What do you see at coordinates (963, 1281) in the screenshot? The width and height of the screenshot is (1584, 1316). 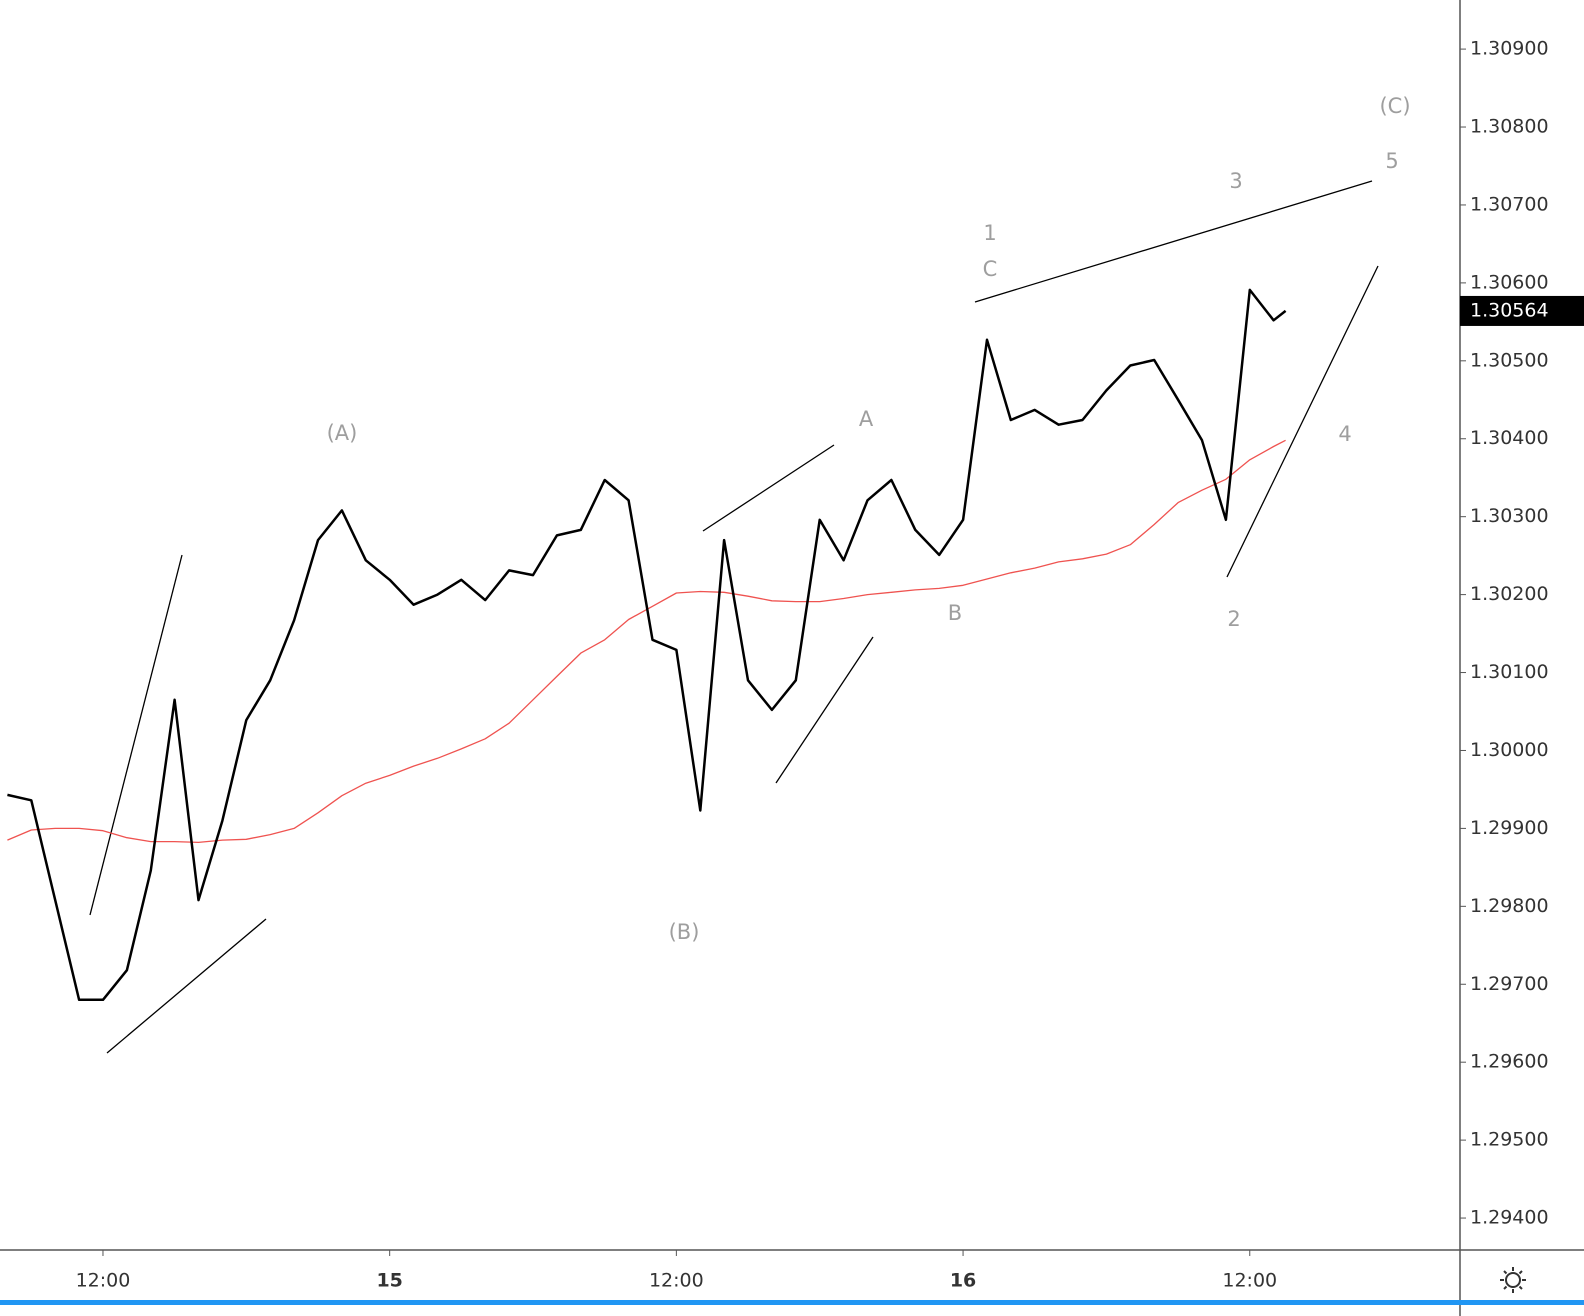 I see `x-tick-label: 16` at bounding box center [963, 1281].